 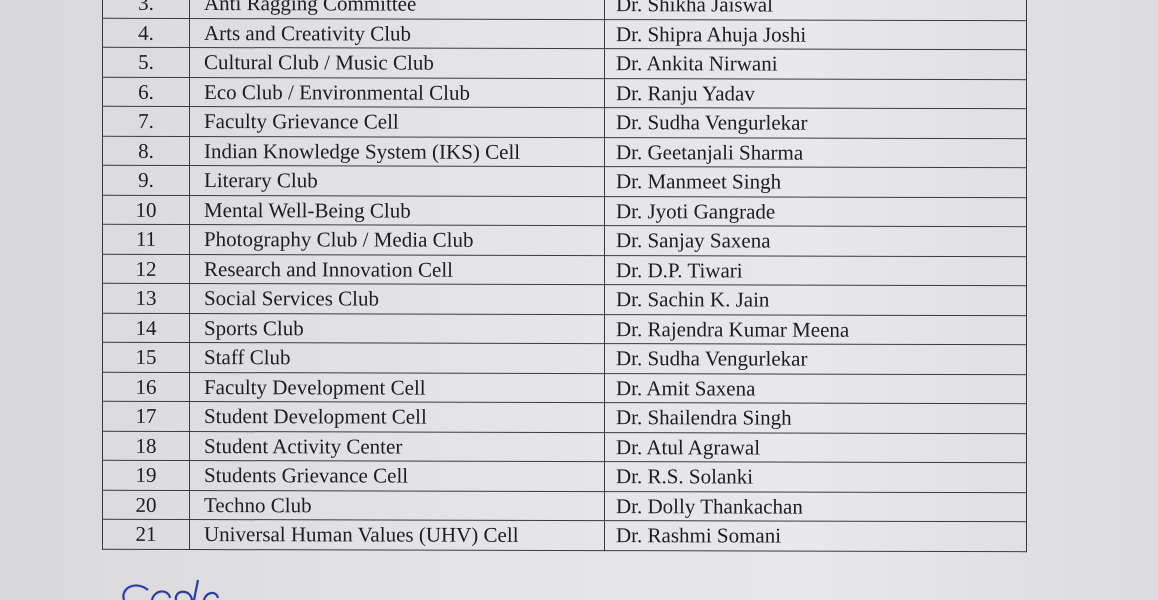 What do you see at coordinates (146, 268) in the screenshot?
I see `row-number: 12` at bounding box center [146, 268].